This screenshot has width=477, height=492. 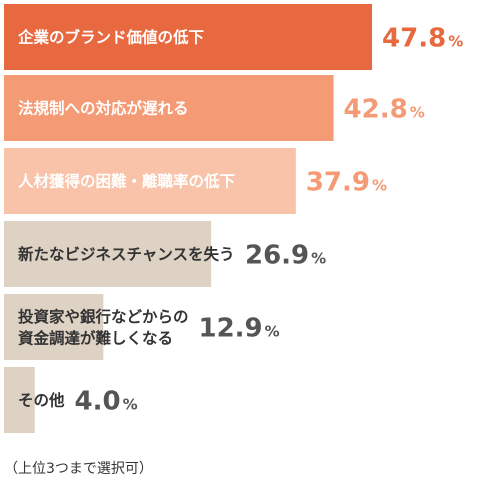 What do you see at coordinates (384, 109) in the screenshot?
I see `value-label: 42.8%` at bounding box center [384, 109].